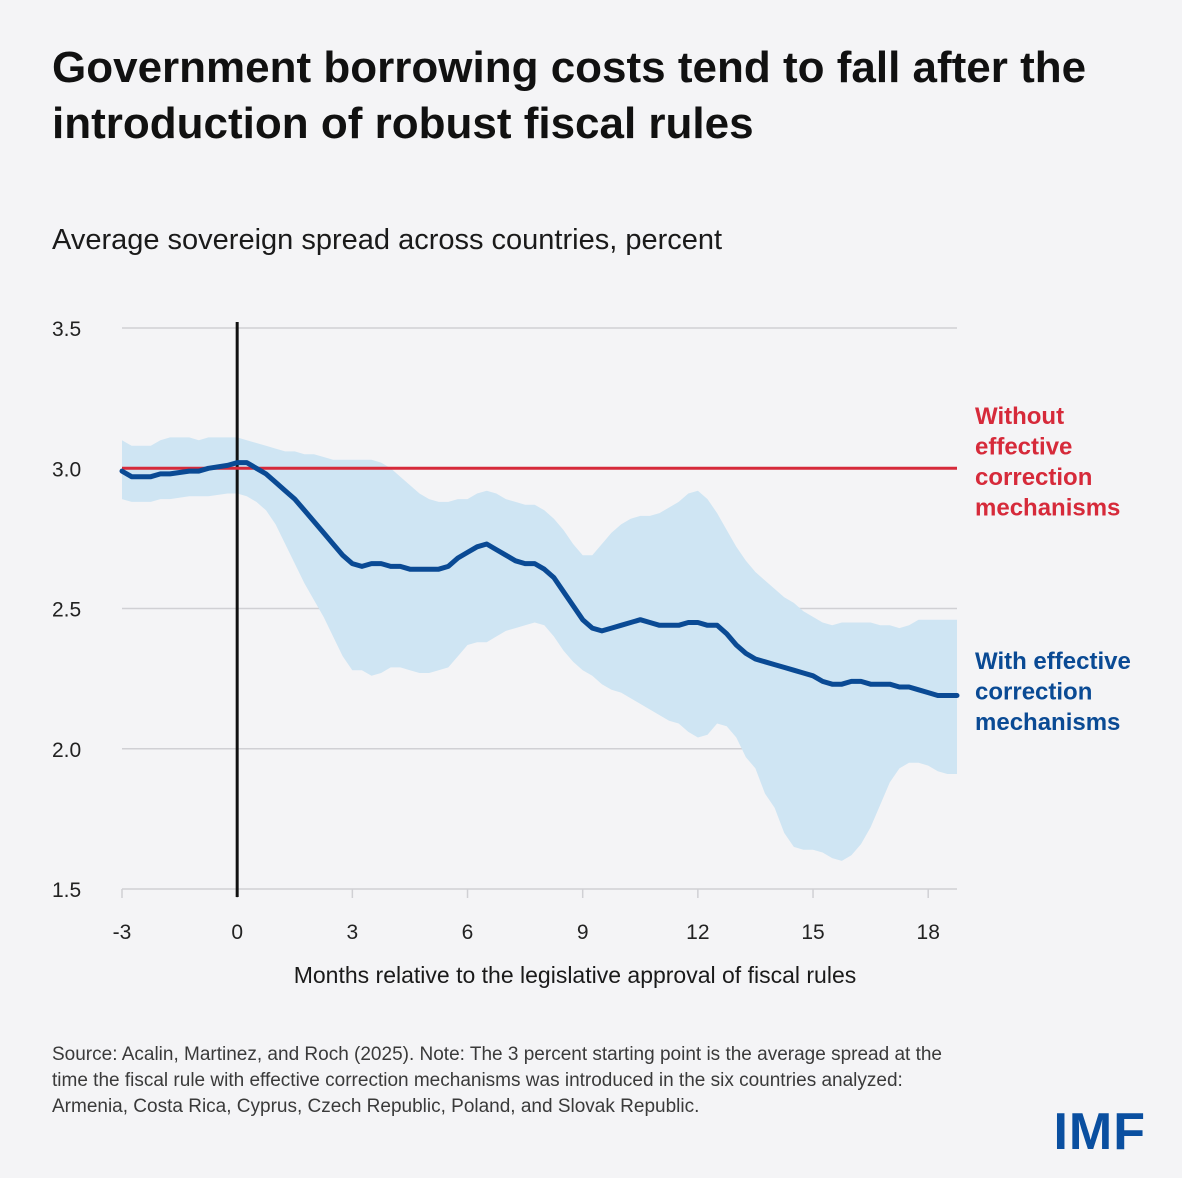 This screenshot has width=1182, height=1178. Describe the element at coordinates (468, 932) in the screenshot. I see `x-tick-label: 6` at that location.